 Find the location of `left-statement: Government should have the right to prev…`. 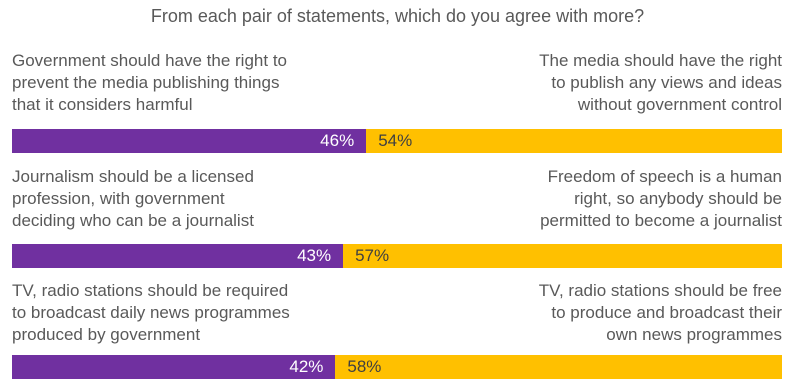

left-statement: Government should have the right to prev… is located at coordinates (149, 82).